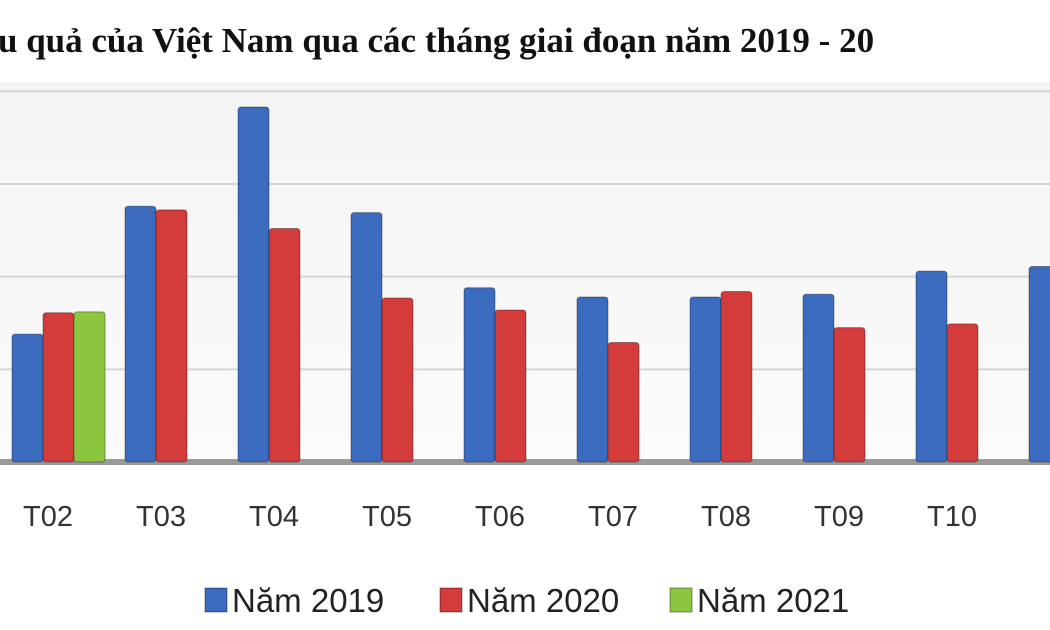 This screenshot has width=1050, height=630. What do you see at coordinates (48, 517) in the screenshot?
I see `x-tick-label: T02` at bounding box center [48, 517].